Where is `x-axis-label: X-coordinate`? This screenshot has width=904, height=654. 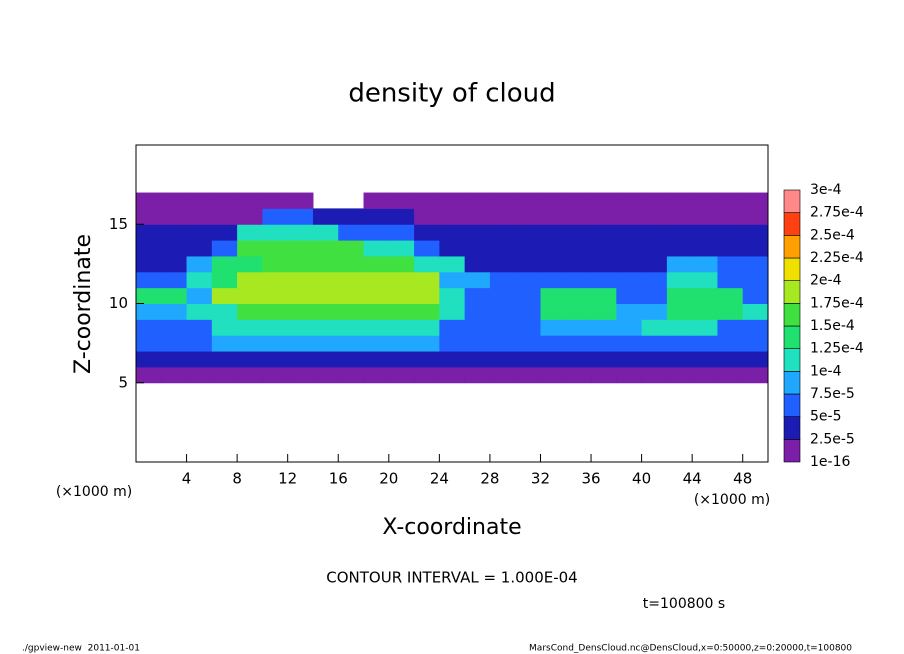 x-axis-label: X-coordinate is located at coordinates (451, 527).